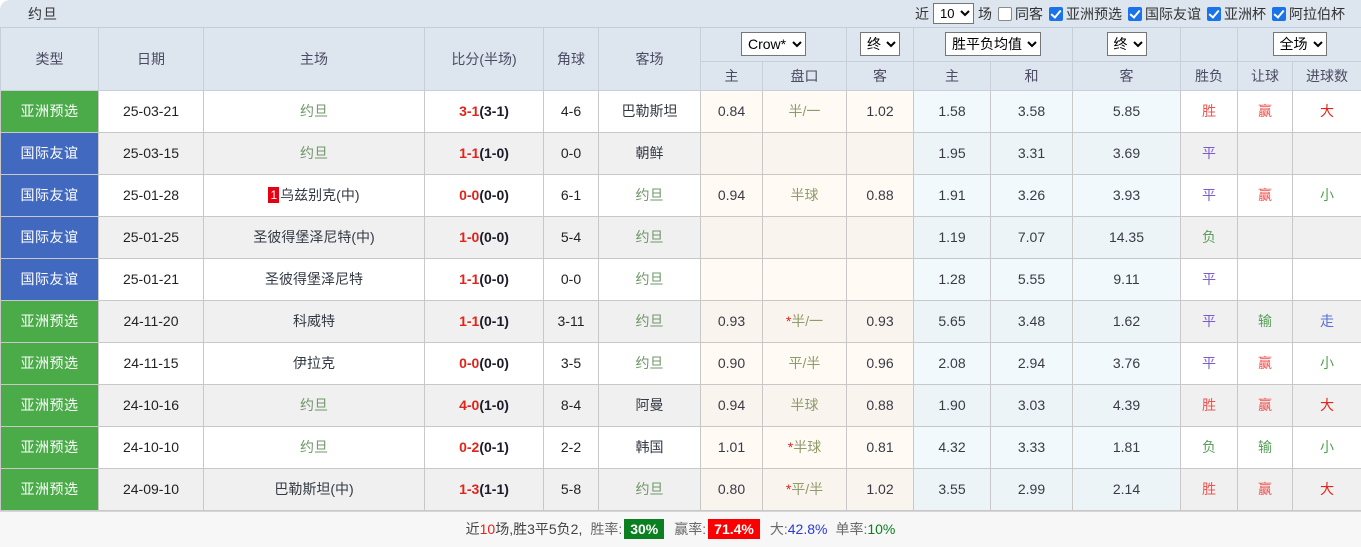 This screenshot has height=547, width=1361. I want to click on home-team-name: 科威特, so click(314, 321).